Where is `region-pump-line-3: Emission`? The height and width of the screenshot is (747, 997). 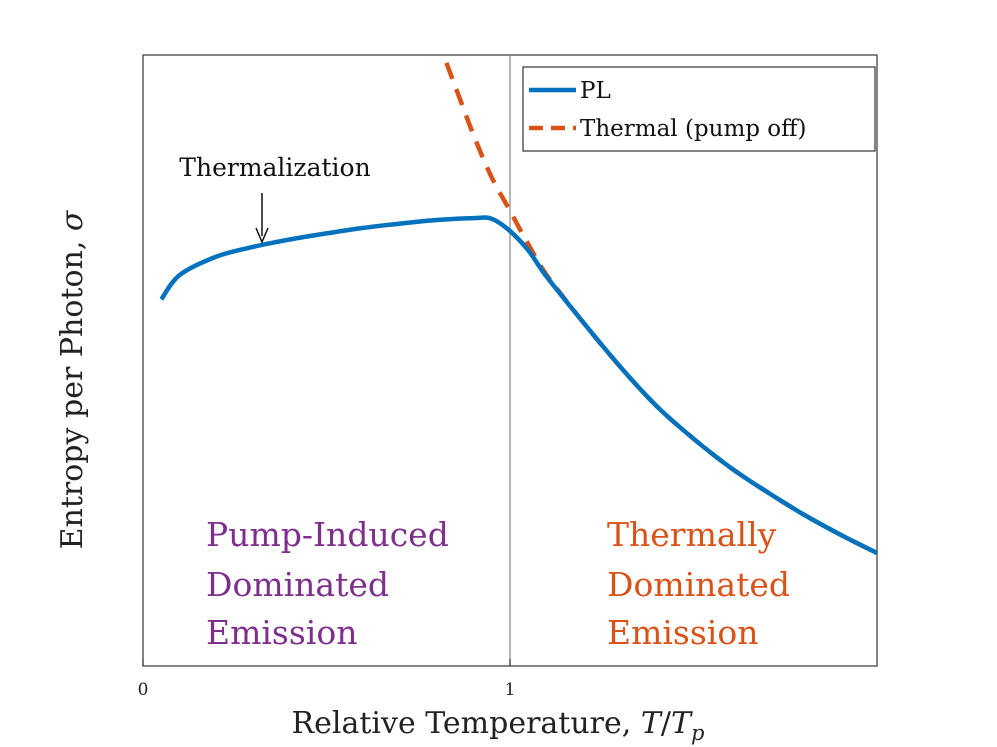 region-pump-line-3: Emission is located at coordinates (281, 632).